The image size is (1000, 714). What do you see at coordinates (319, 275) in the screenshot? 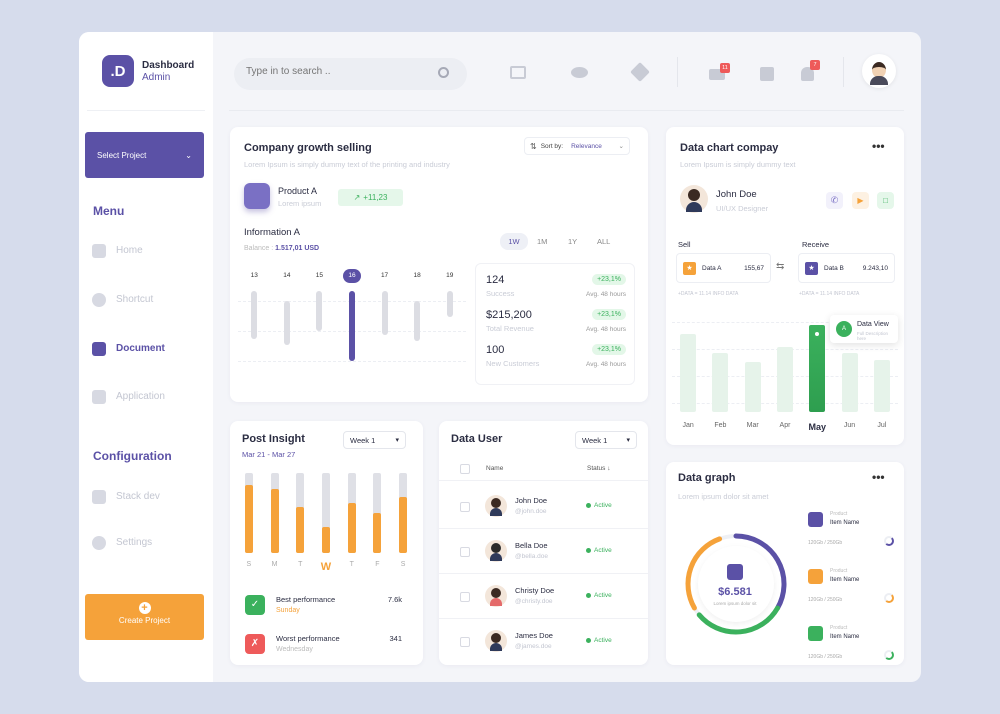
I see `growth-day-label: 15` at bounding box center [319, 275].